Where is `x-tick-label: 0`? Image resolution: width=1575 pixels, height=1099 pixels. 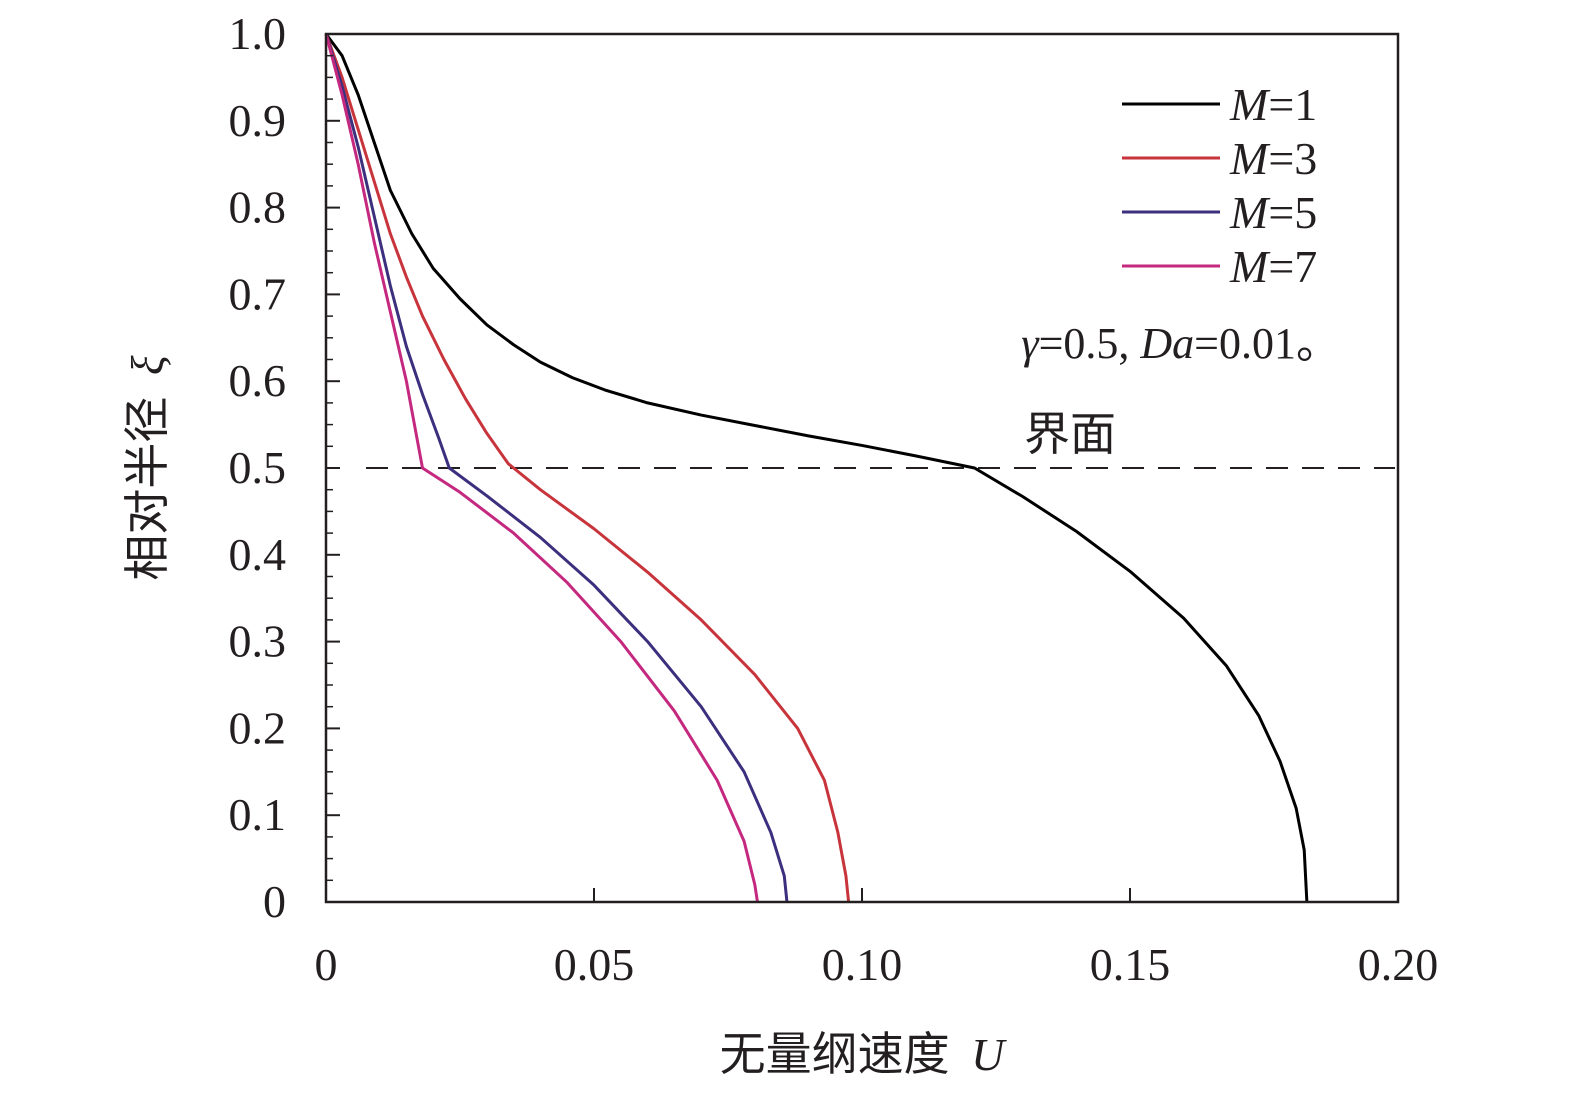 x-tick-label: 0 is located at coordinates (326, 964).